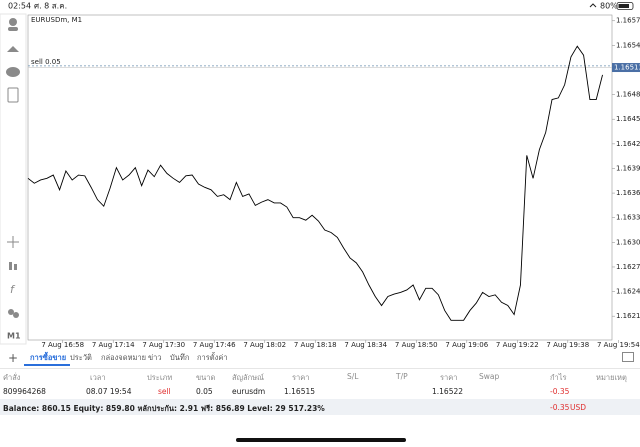 This screenshot has height=447, width=640. I want to click on tab: การตั้งค่า, so click(212, 357).